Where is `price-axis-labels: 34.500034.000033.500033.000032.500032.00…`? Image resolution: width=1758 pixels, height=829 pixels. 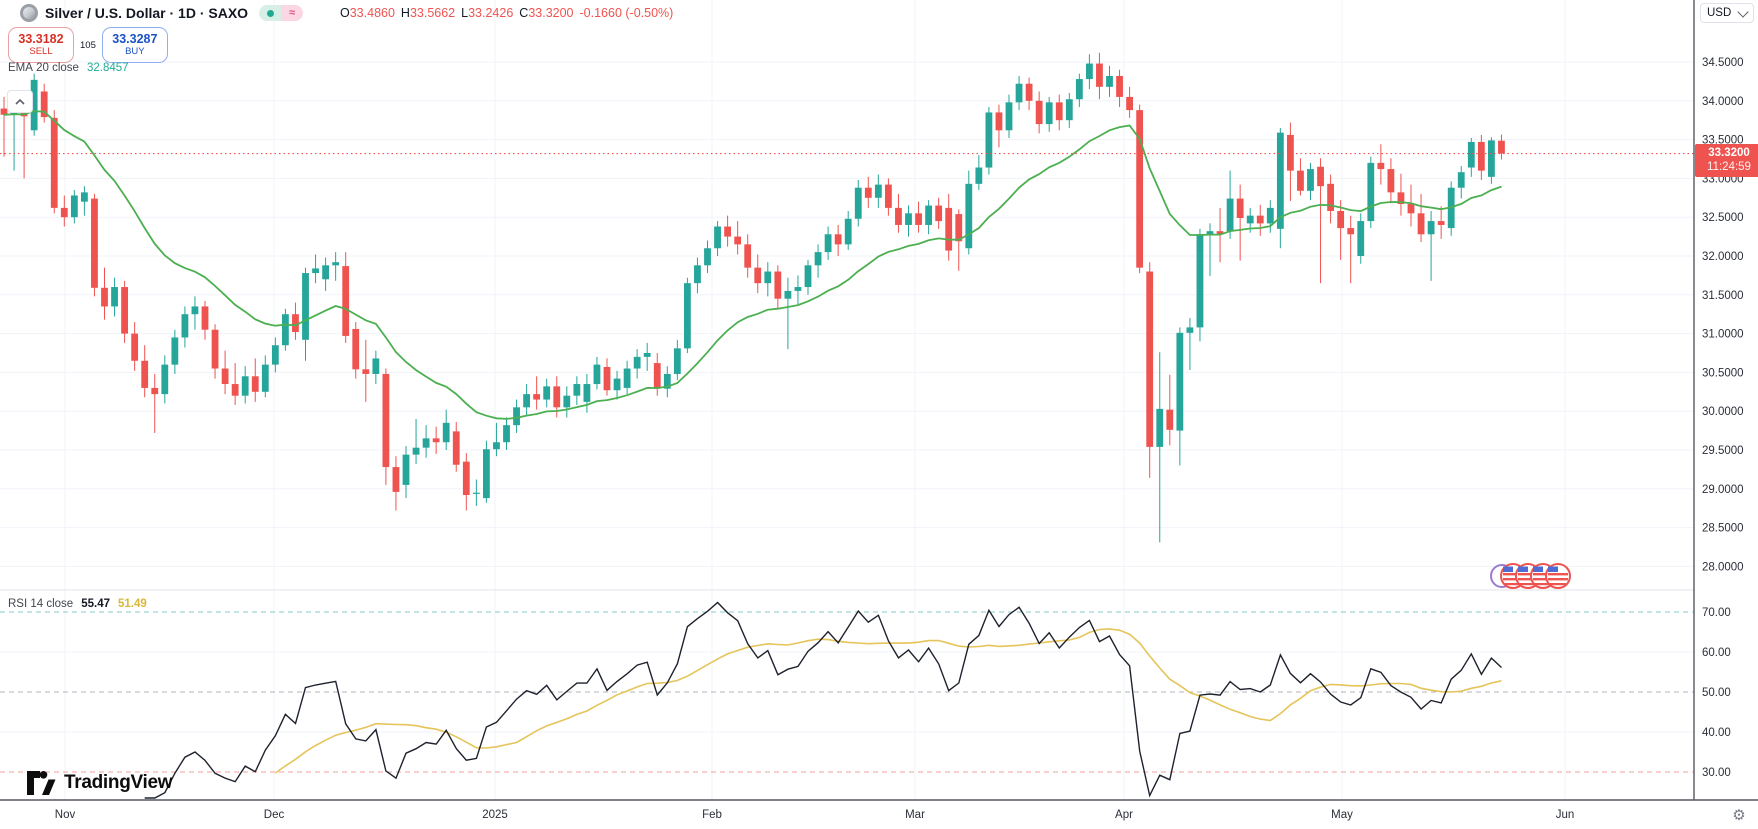 price-axis-labels: 34.500034.000033.500033.000032.500032.00… is located at coordinates (1723, 315).